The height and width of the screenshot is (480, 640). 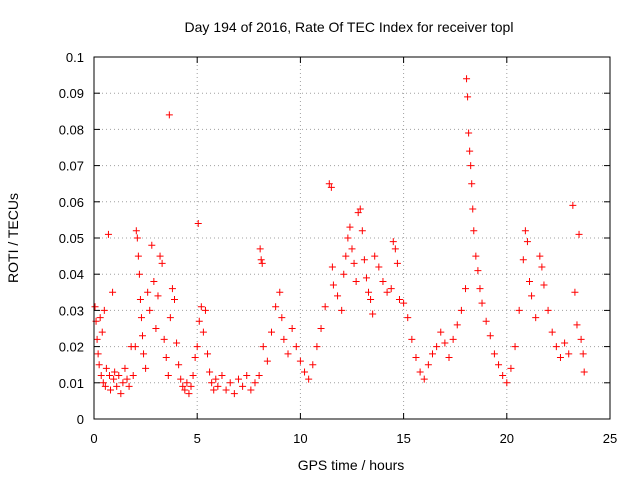 What do you see at coordinates (71, 166) in the screenshot?
I see `y-tick-label: 0.07` at bounding box center [71, 166].